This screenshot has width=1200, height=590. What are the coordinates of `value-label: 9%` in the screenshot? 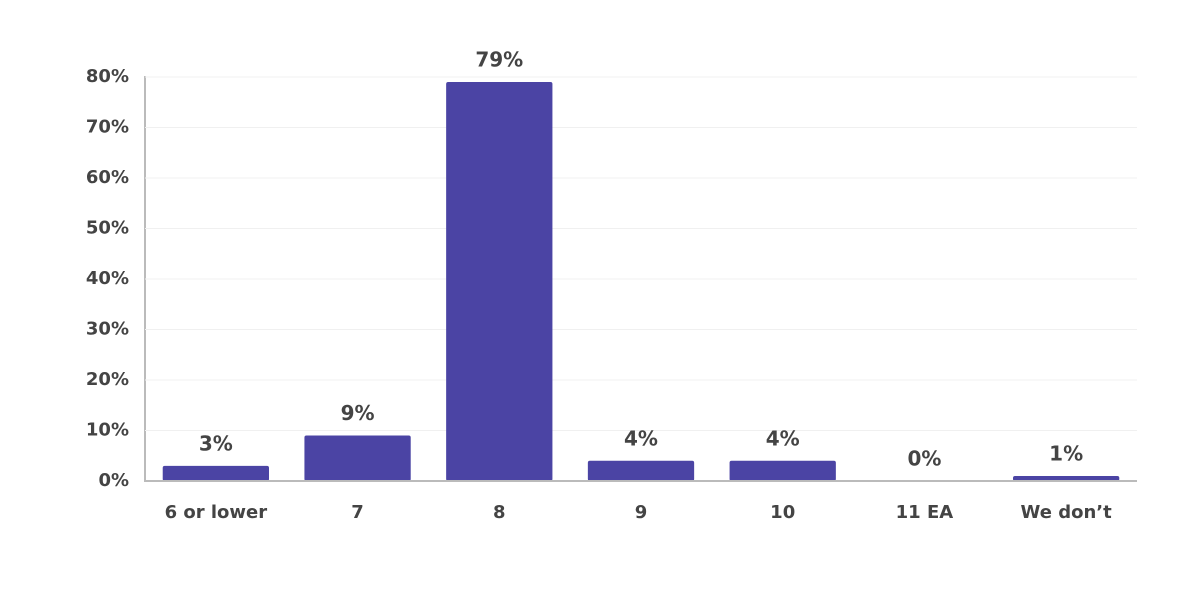 It's located at (358, 413).